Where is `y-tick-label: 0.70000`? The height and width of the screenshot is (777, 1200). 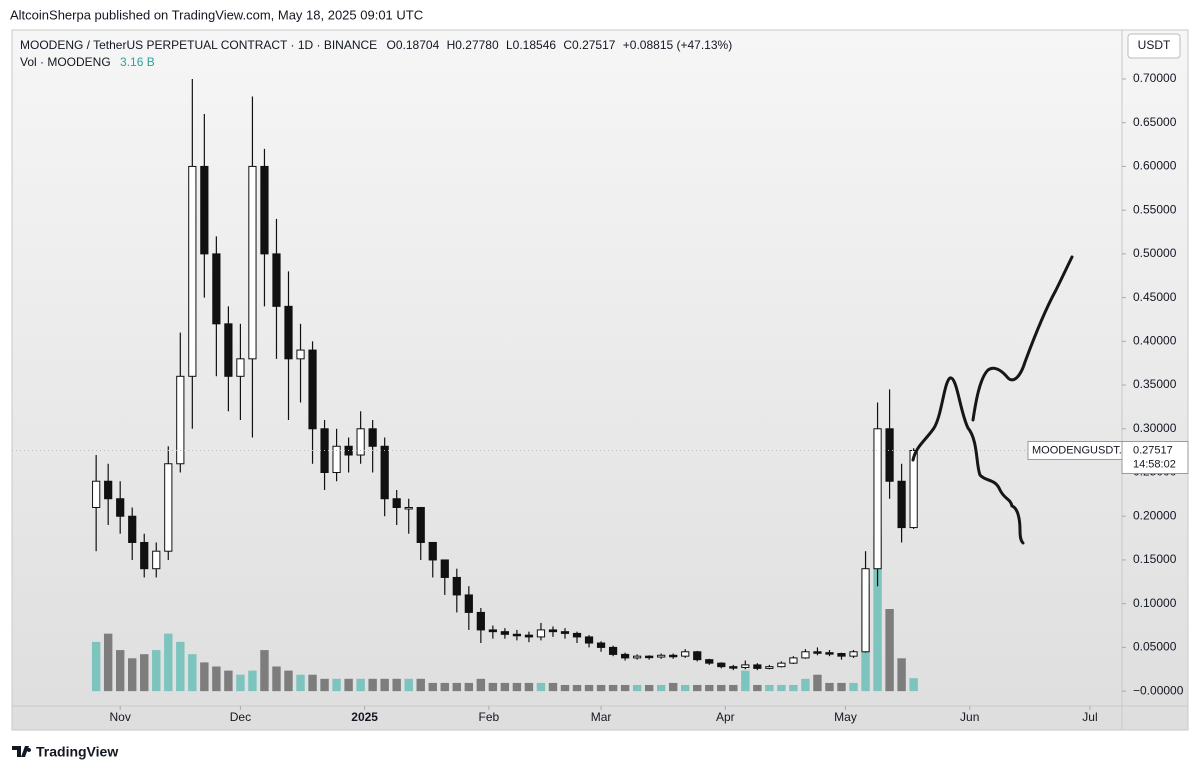 y-tick-label: 0.70000 is located at coordinates (1155, 78).